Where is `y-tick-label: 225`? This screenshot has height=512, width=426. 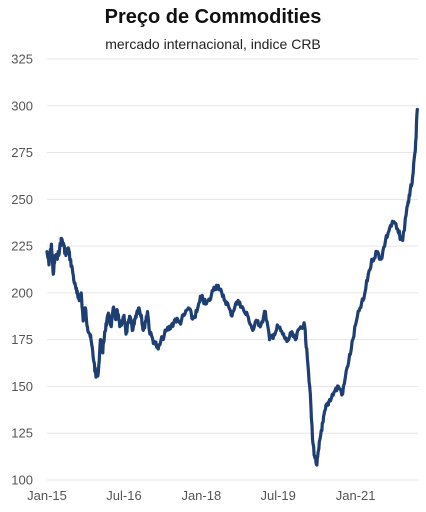
y-tick-label: 225 is located at coordinates (22, 246).